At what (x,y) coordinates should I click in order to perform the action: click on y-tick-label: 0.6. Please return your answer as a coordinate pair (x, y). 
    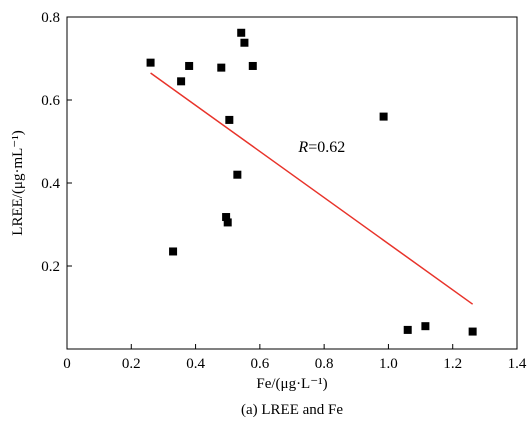
    Looking at the image, I should click on (50, 101).